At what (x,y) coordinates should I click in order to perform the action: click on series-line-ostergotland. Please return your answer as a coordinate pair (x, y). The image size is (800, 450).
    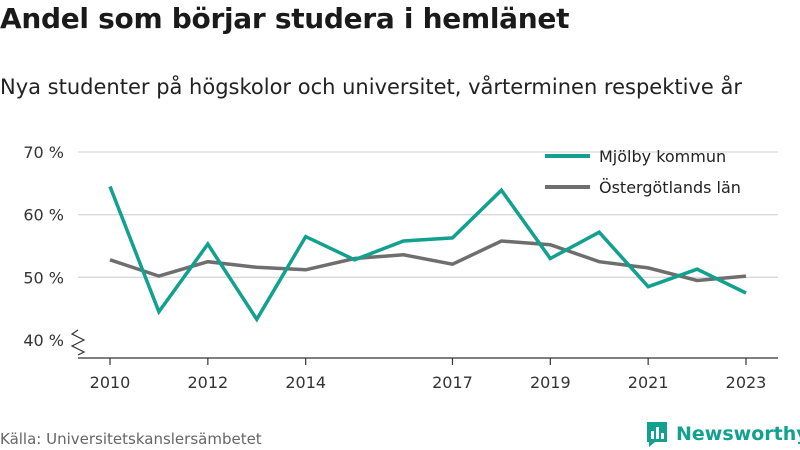
    Looking at the image, I should click on (428, 261).